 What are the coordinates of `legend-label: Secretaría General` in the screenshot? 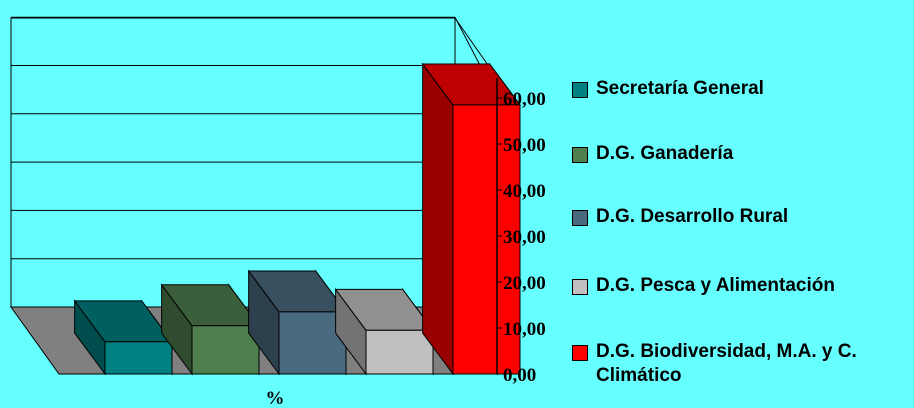 It's located at (680, 88).